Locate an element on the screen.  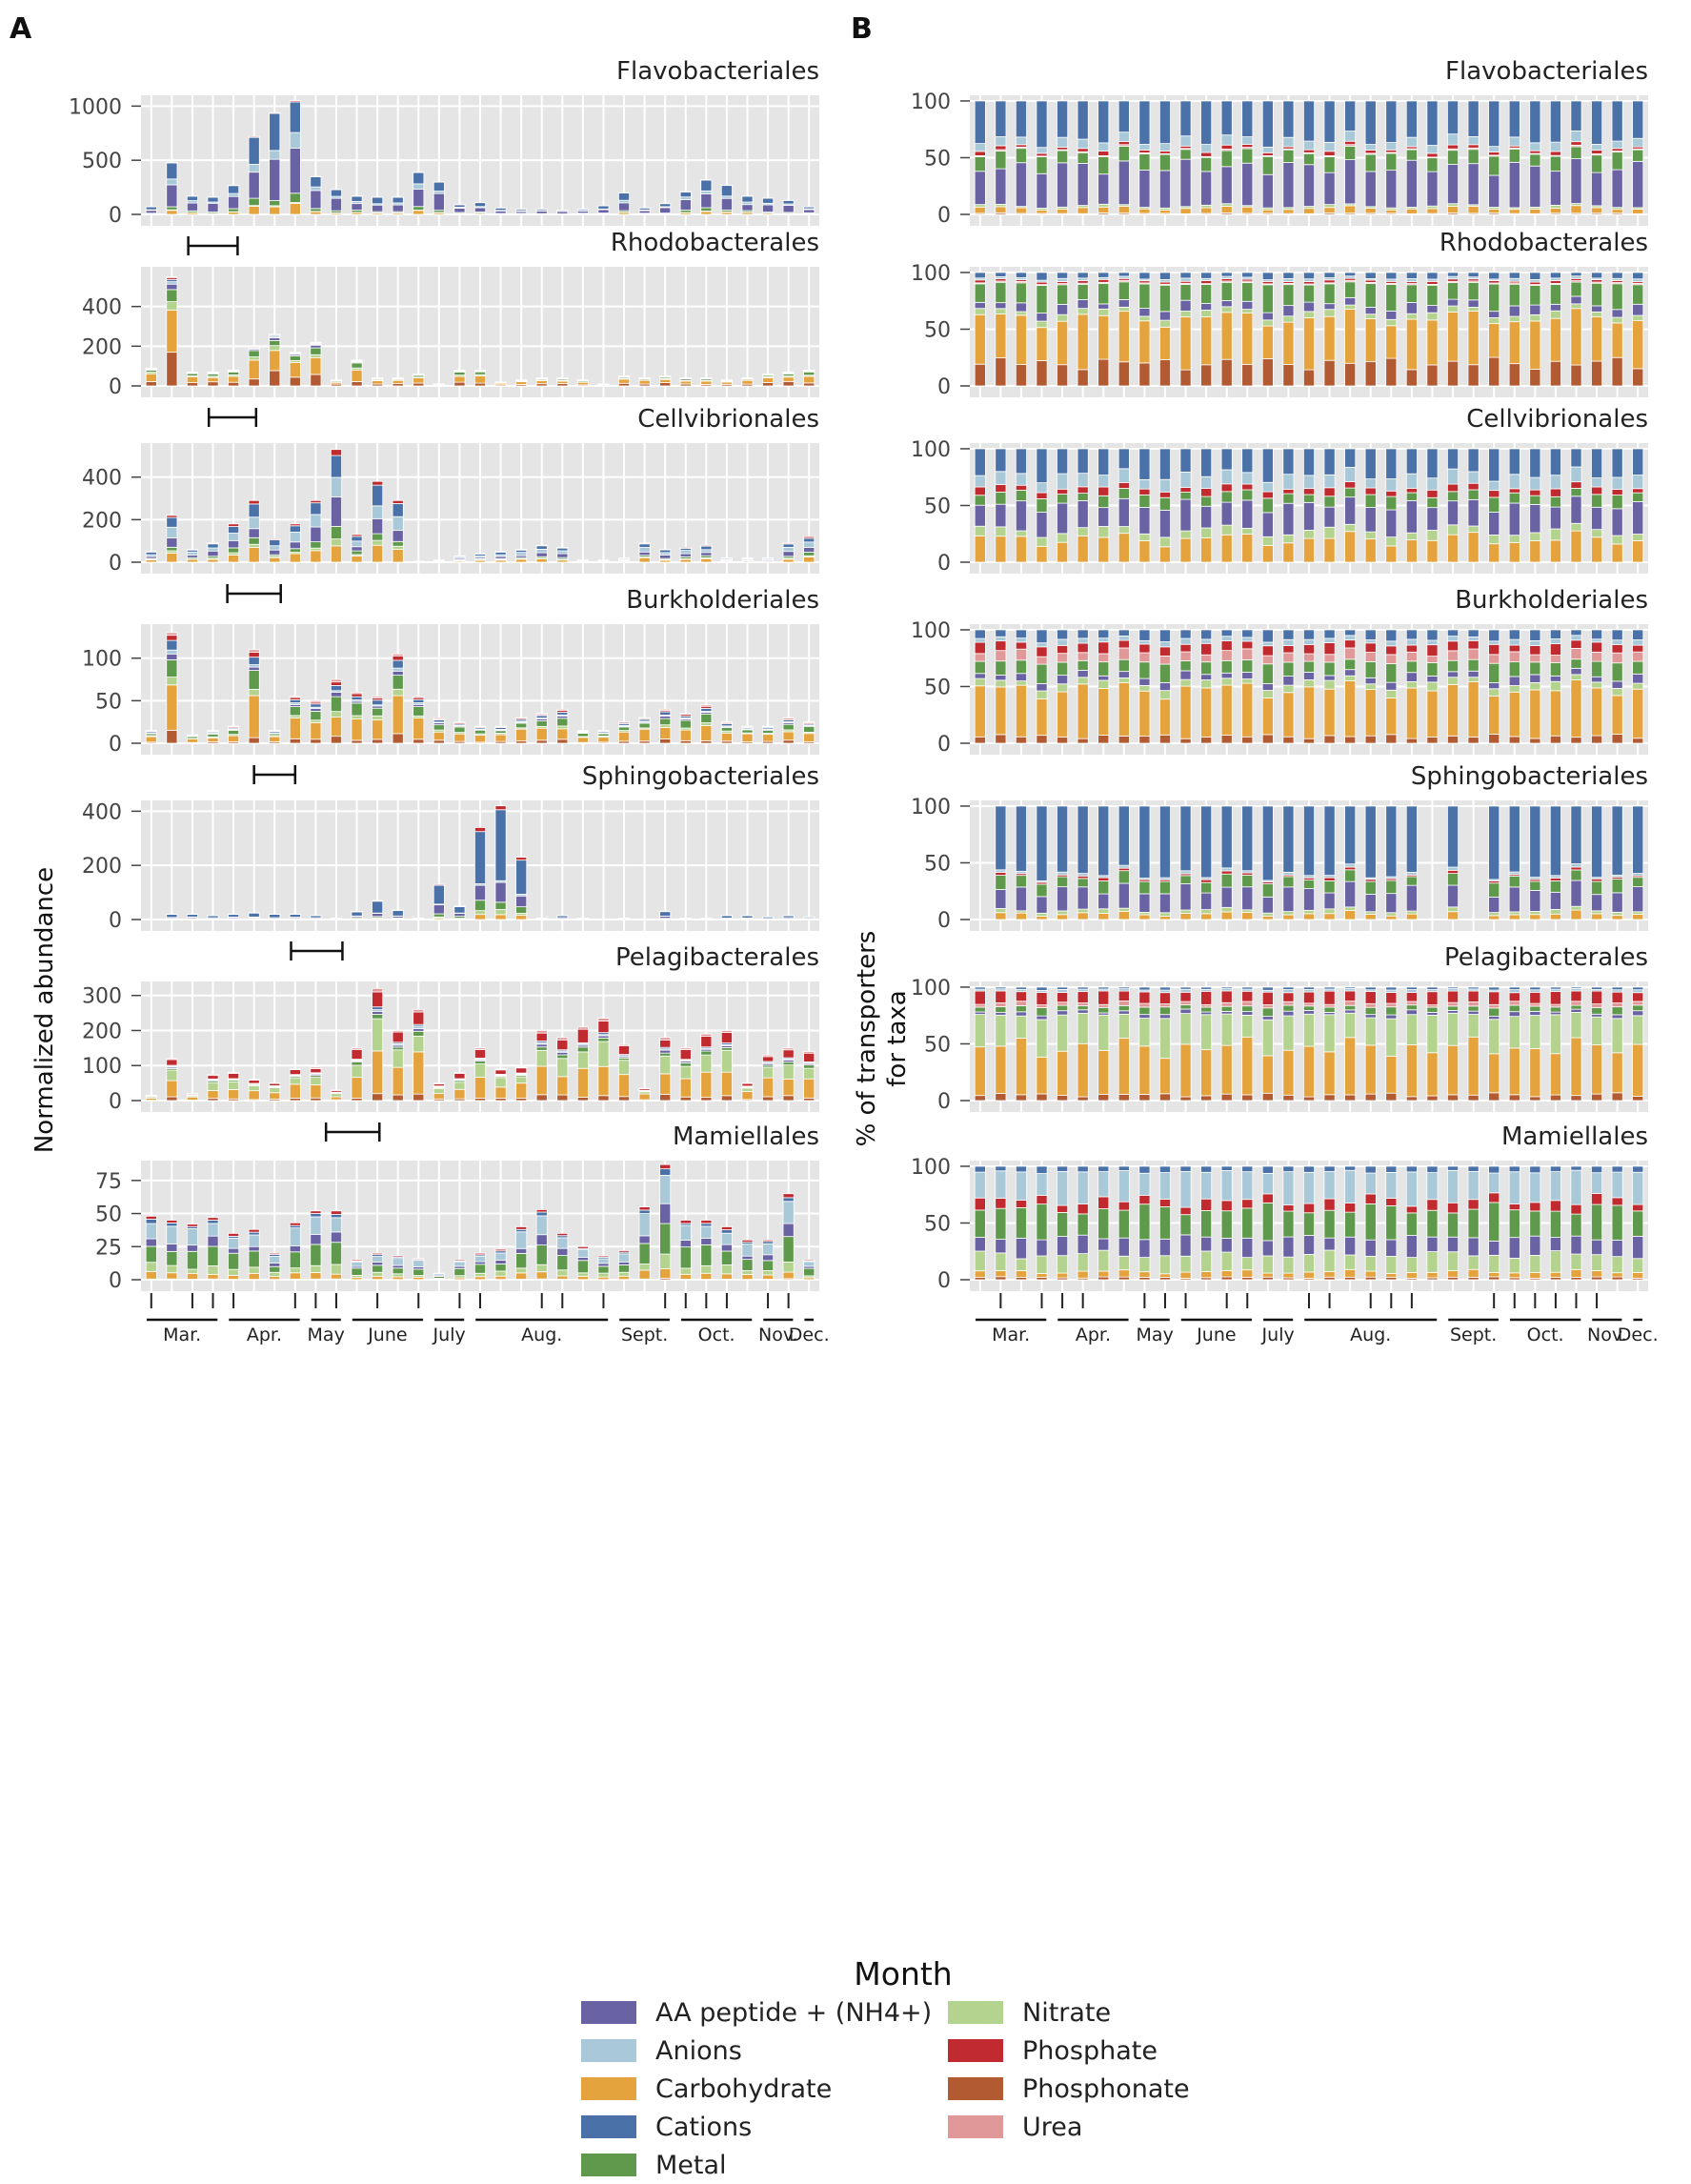
y-tick-label: 50 is located at coordinates (109, 1215).